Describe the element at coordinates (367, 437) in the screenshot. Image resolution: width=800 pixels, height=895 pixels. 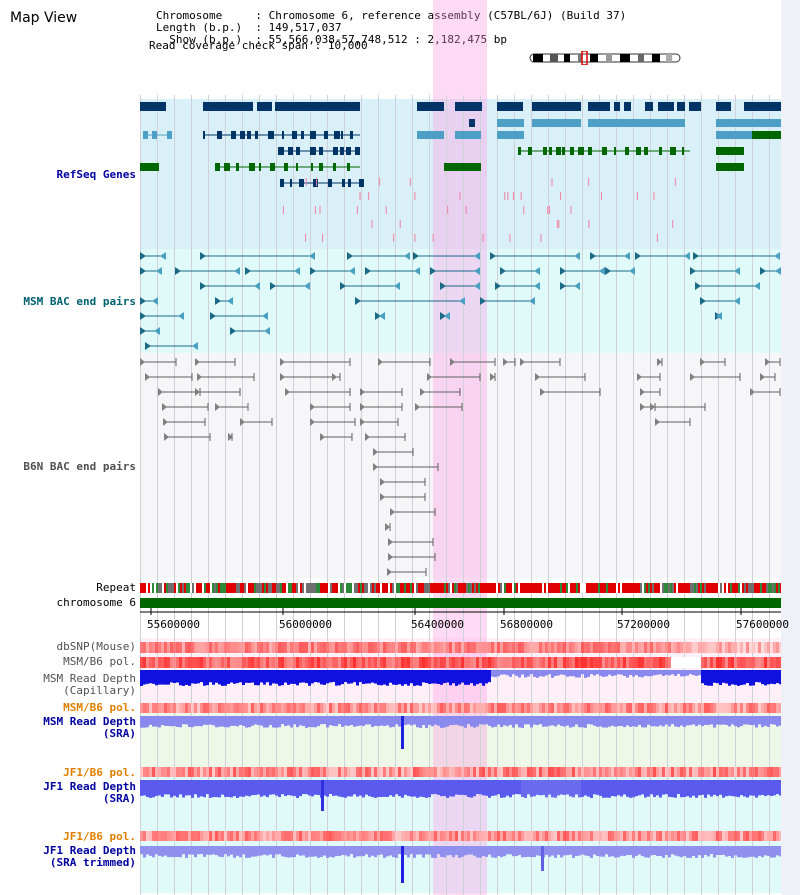
I see `b6n-bac-end` at that location.